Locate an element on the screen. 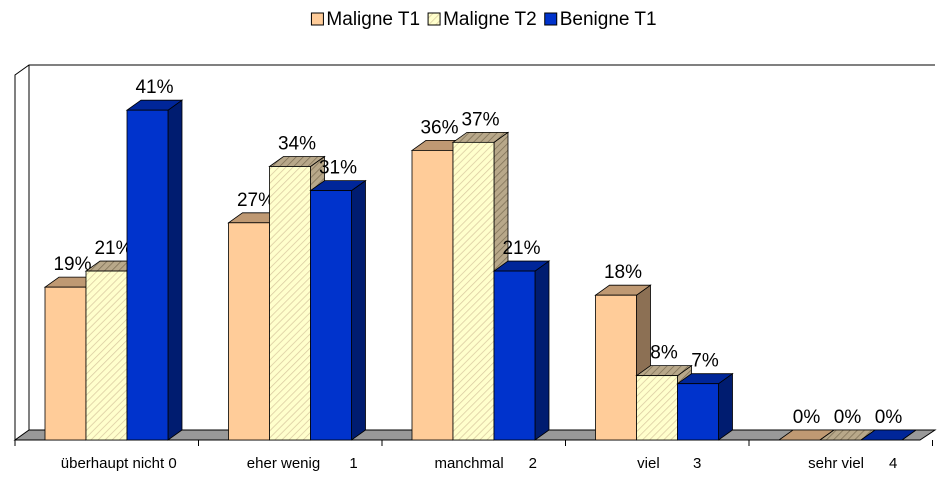  x-tick-label: überhaupt nicht 0 is located at coordinates (119, 463).